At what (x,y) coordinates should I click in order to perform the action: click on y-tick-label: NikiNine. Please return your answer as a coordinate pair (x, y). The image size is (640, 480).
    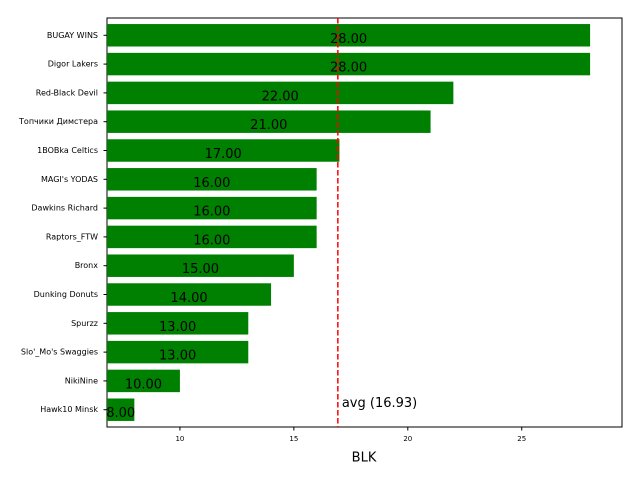
    Looking at the image, I should click on (81, 380).